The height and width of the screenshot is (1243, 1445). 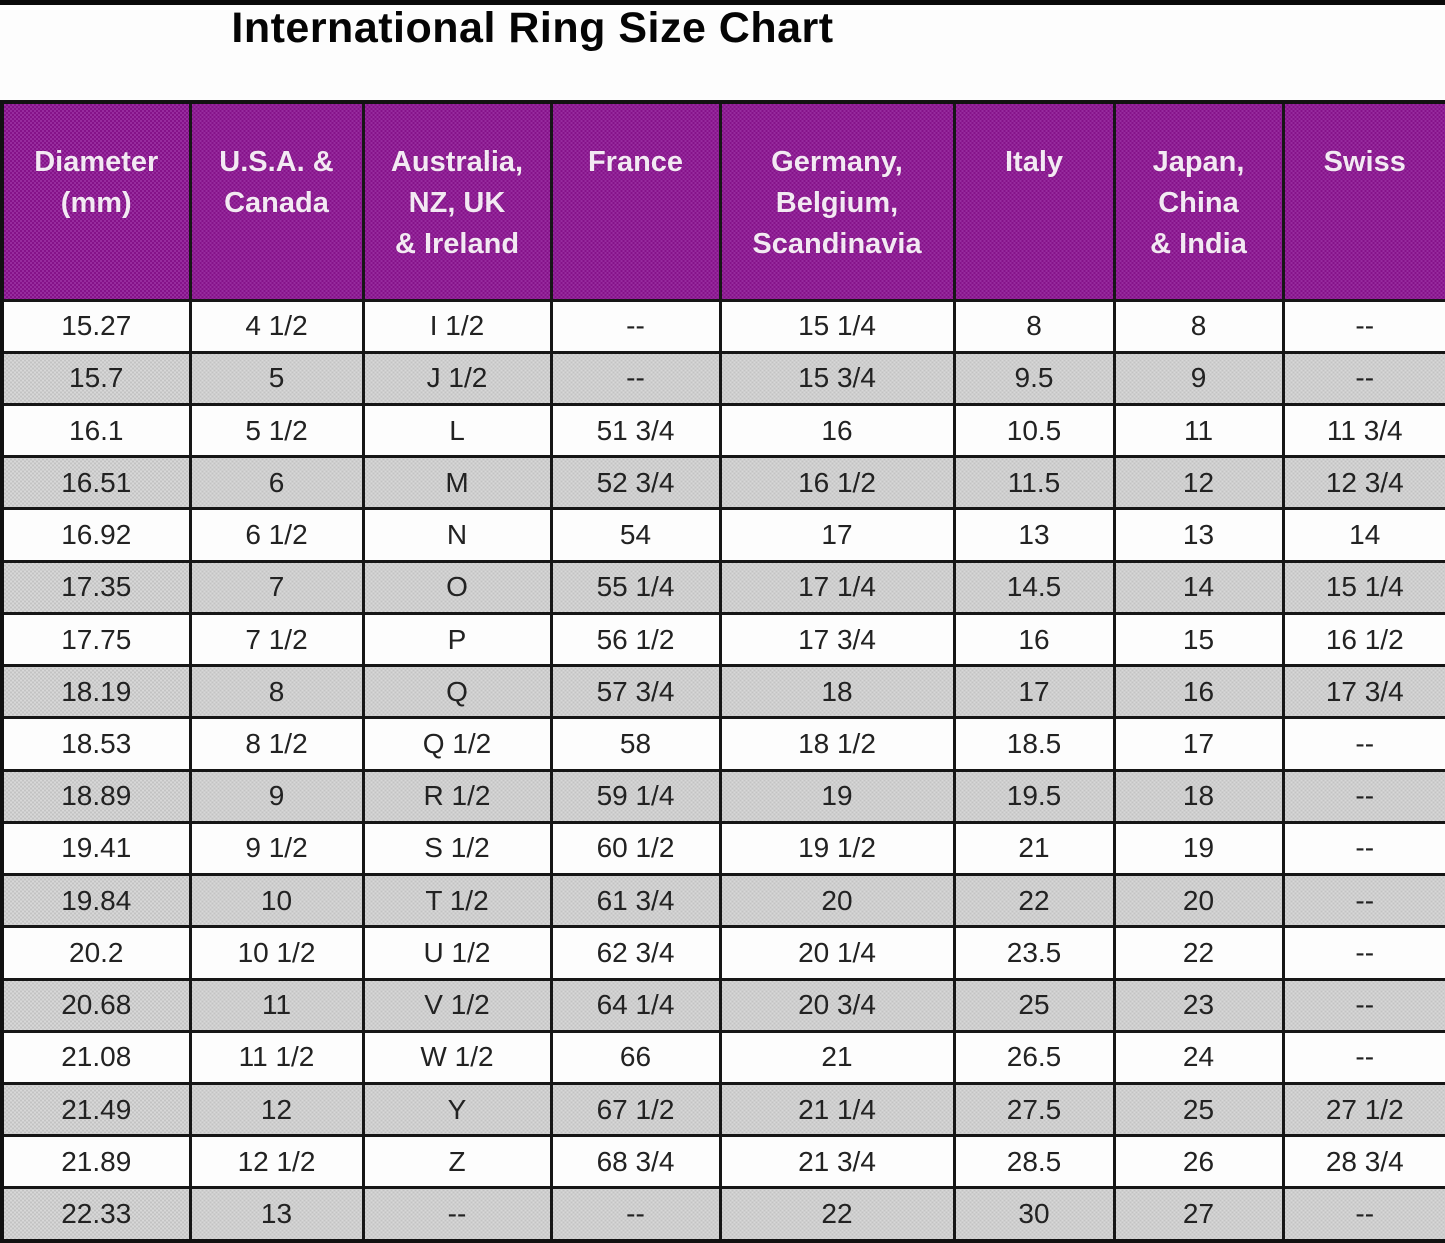 I want to click on column-header: Australia, NZ, UK & Ireland, so click(x=457, y=201).